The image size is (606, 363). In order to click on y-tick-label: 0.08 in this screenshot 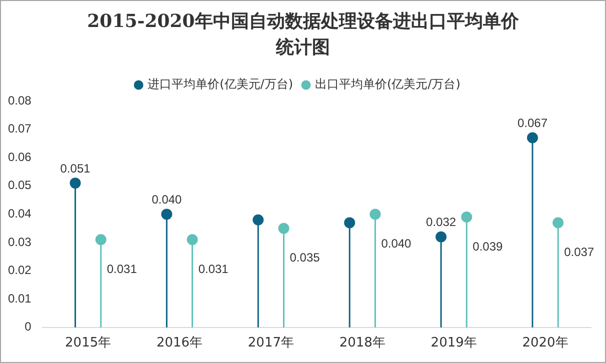, I will do `click(20, 100)`.